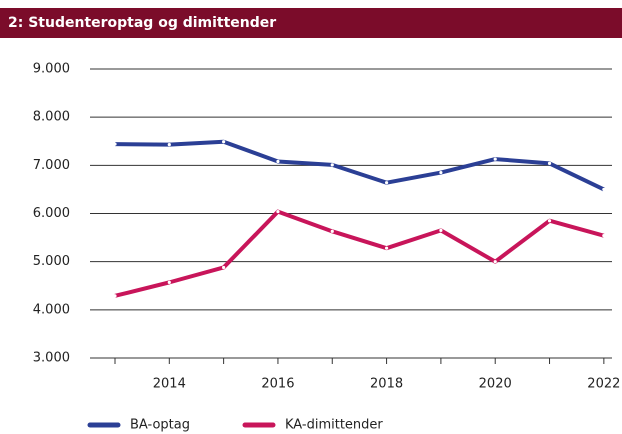  What do you see at coordinates (277, 384) in the screenshot?
I see `x-tick-label: 2016` at bounding box center [277, 384].